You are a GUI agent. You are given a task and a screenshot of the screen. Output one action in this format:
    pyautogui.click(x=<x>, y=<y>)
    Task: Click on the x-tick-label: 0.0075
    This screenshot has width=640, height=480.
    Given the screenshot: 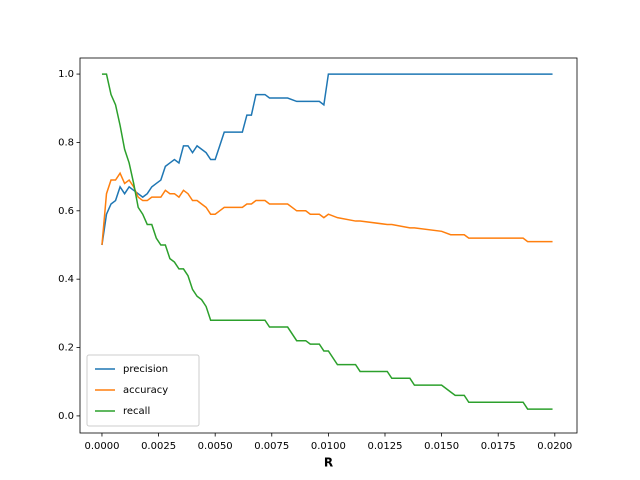 What is the action you would take?
    pyautogui.click(x=271, y=446)
    